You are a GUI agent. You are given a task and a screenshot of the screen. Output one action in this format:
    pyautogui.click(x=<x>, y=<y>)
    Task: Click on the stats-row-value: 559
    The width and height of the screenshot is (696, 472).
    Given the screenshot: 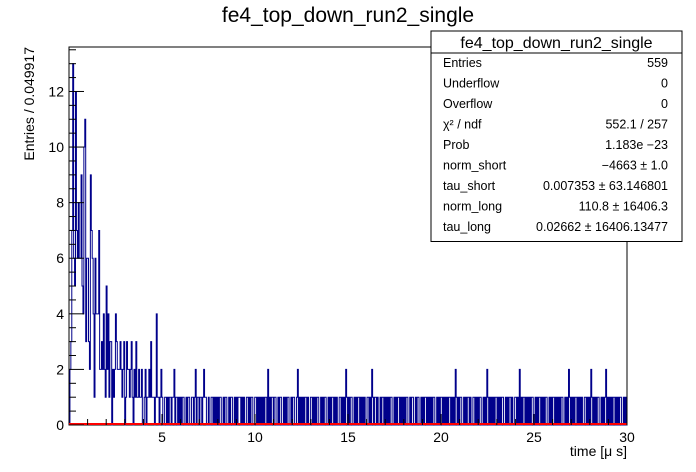 What is the action you would take?
    pyautogui.click(x=657, y=63)
    